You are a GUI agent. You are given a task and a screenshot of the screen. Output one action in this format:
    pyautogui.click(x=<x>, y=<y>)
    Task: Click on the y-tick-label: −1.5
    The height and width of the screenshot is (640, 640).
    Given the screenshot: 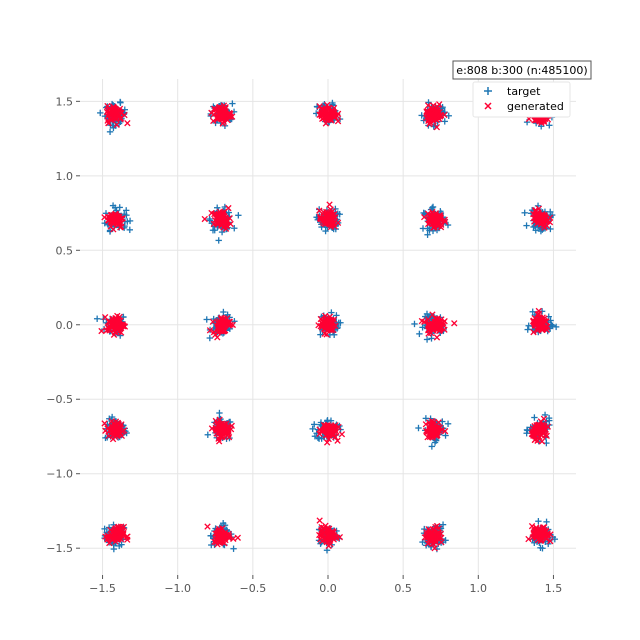 What is the action you would take?
    pyautogui.click(x=59, y=548)
    